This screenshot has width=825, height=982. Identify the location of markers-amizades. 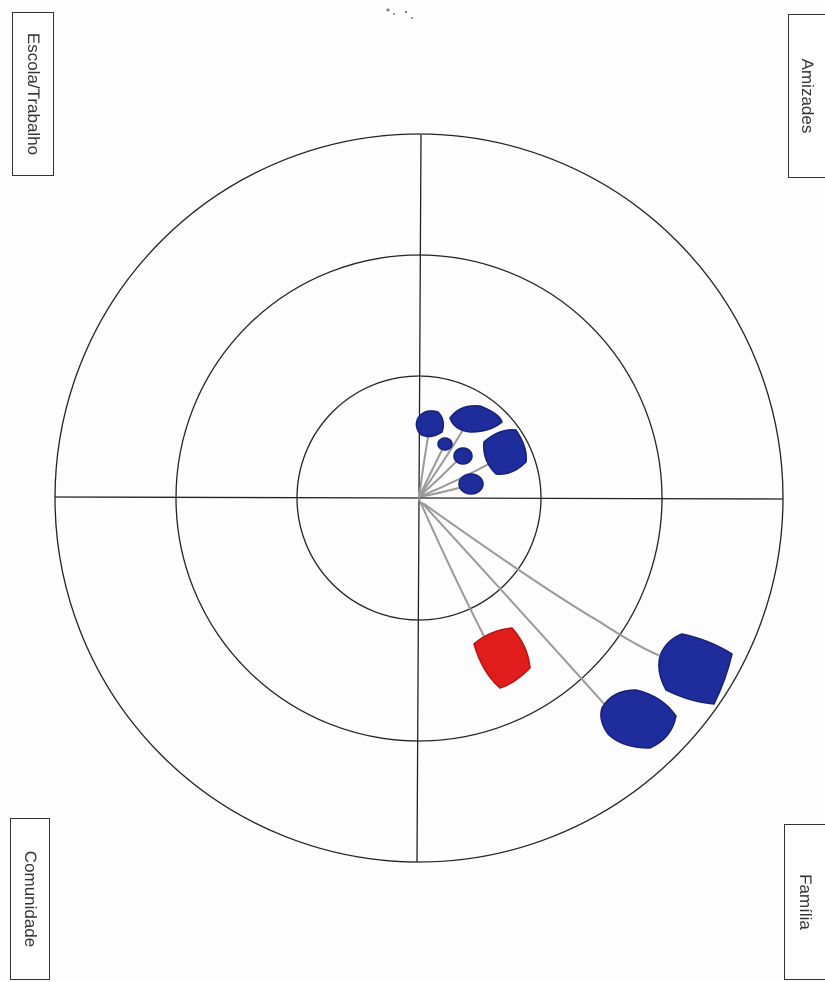
(471, 450).